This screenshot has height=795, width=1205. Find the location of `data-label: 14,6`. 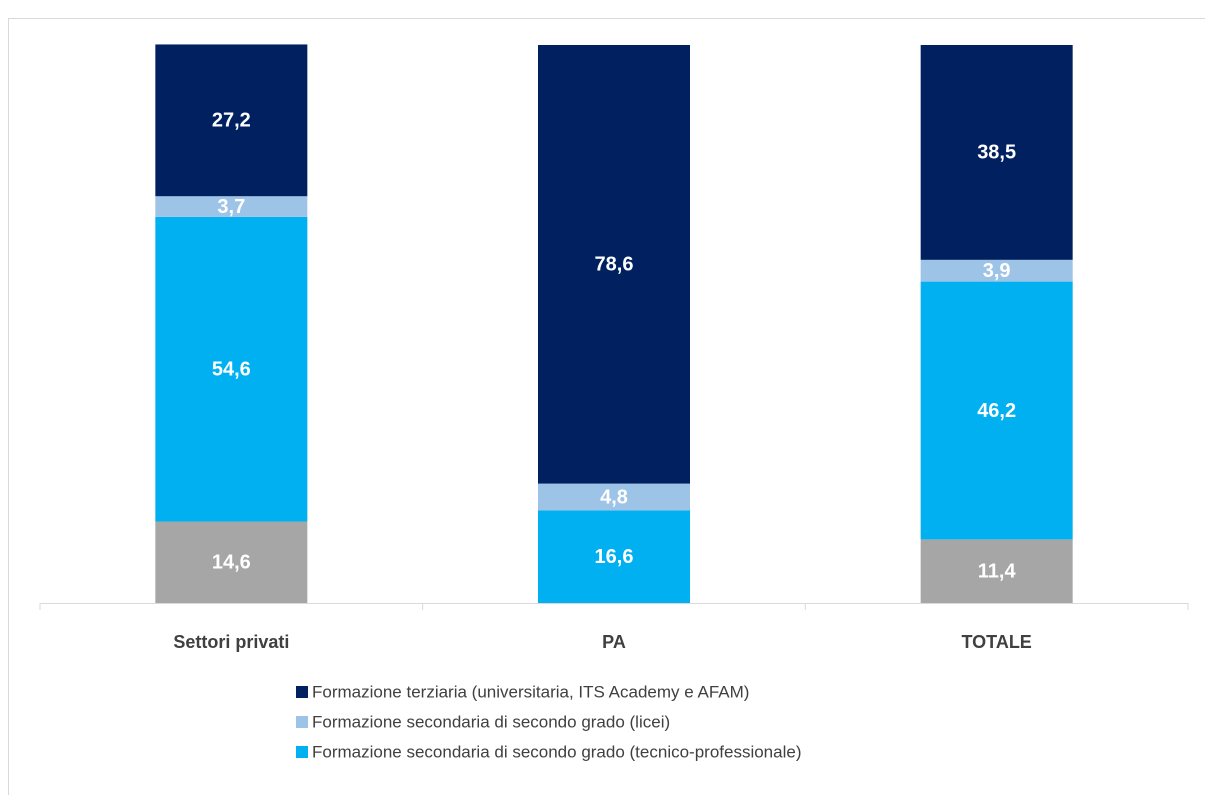

data-label: 14,6 is located at coordinates (231, 563).